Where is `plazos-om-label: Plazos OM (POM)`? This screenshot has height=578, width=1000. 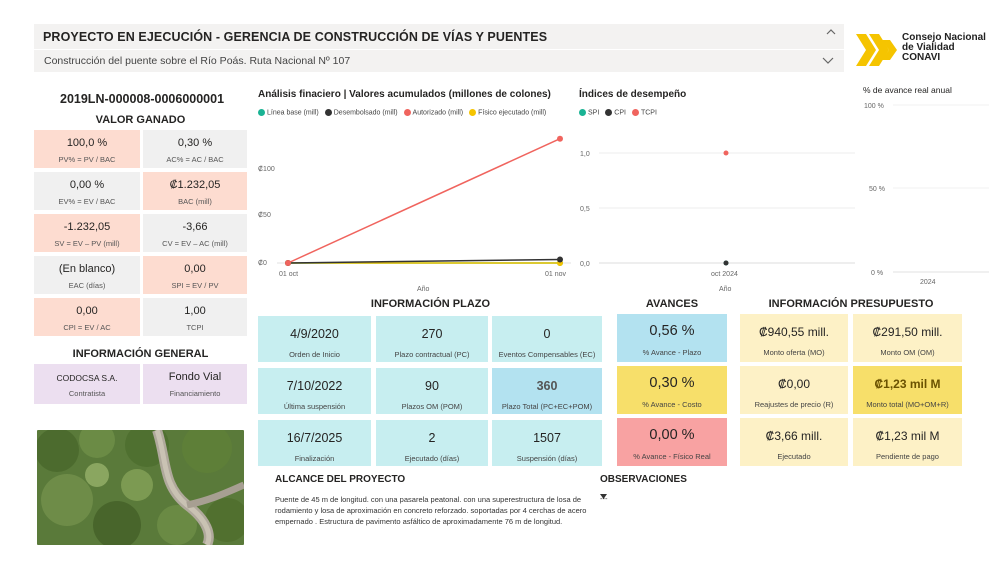 plazos-om-label: Plazos OM (POM) is located at coordinates (432, 406).